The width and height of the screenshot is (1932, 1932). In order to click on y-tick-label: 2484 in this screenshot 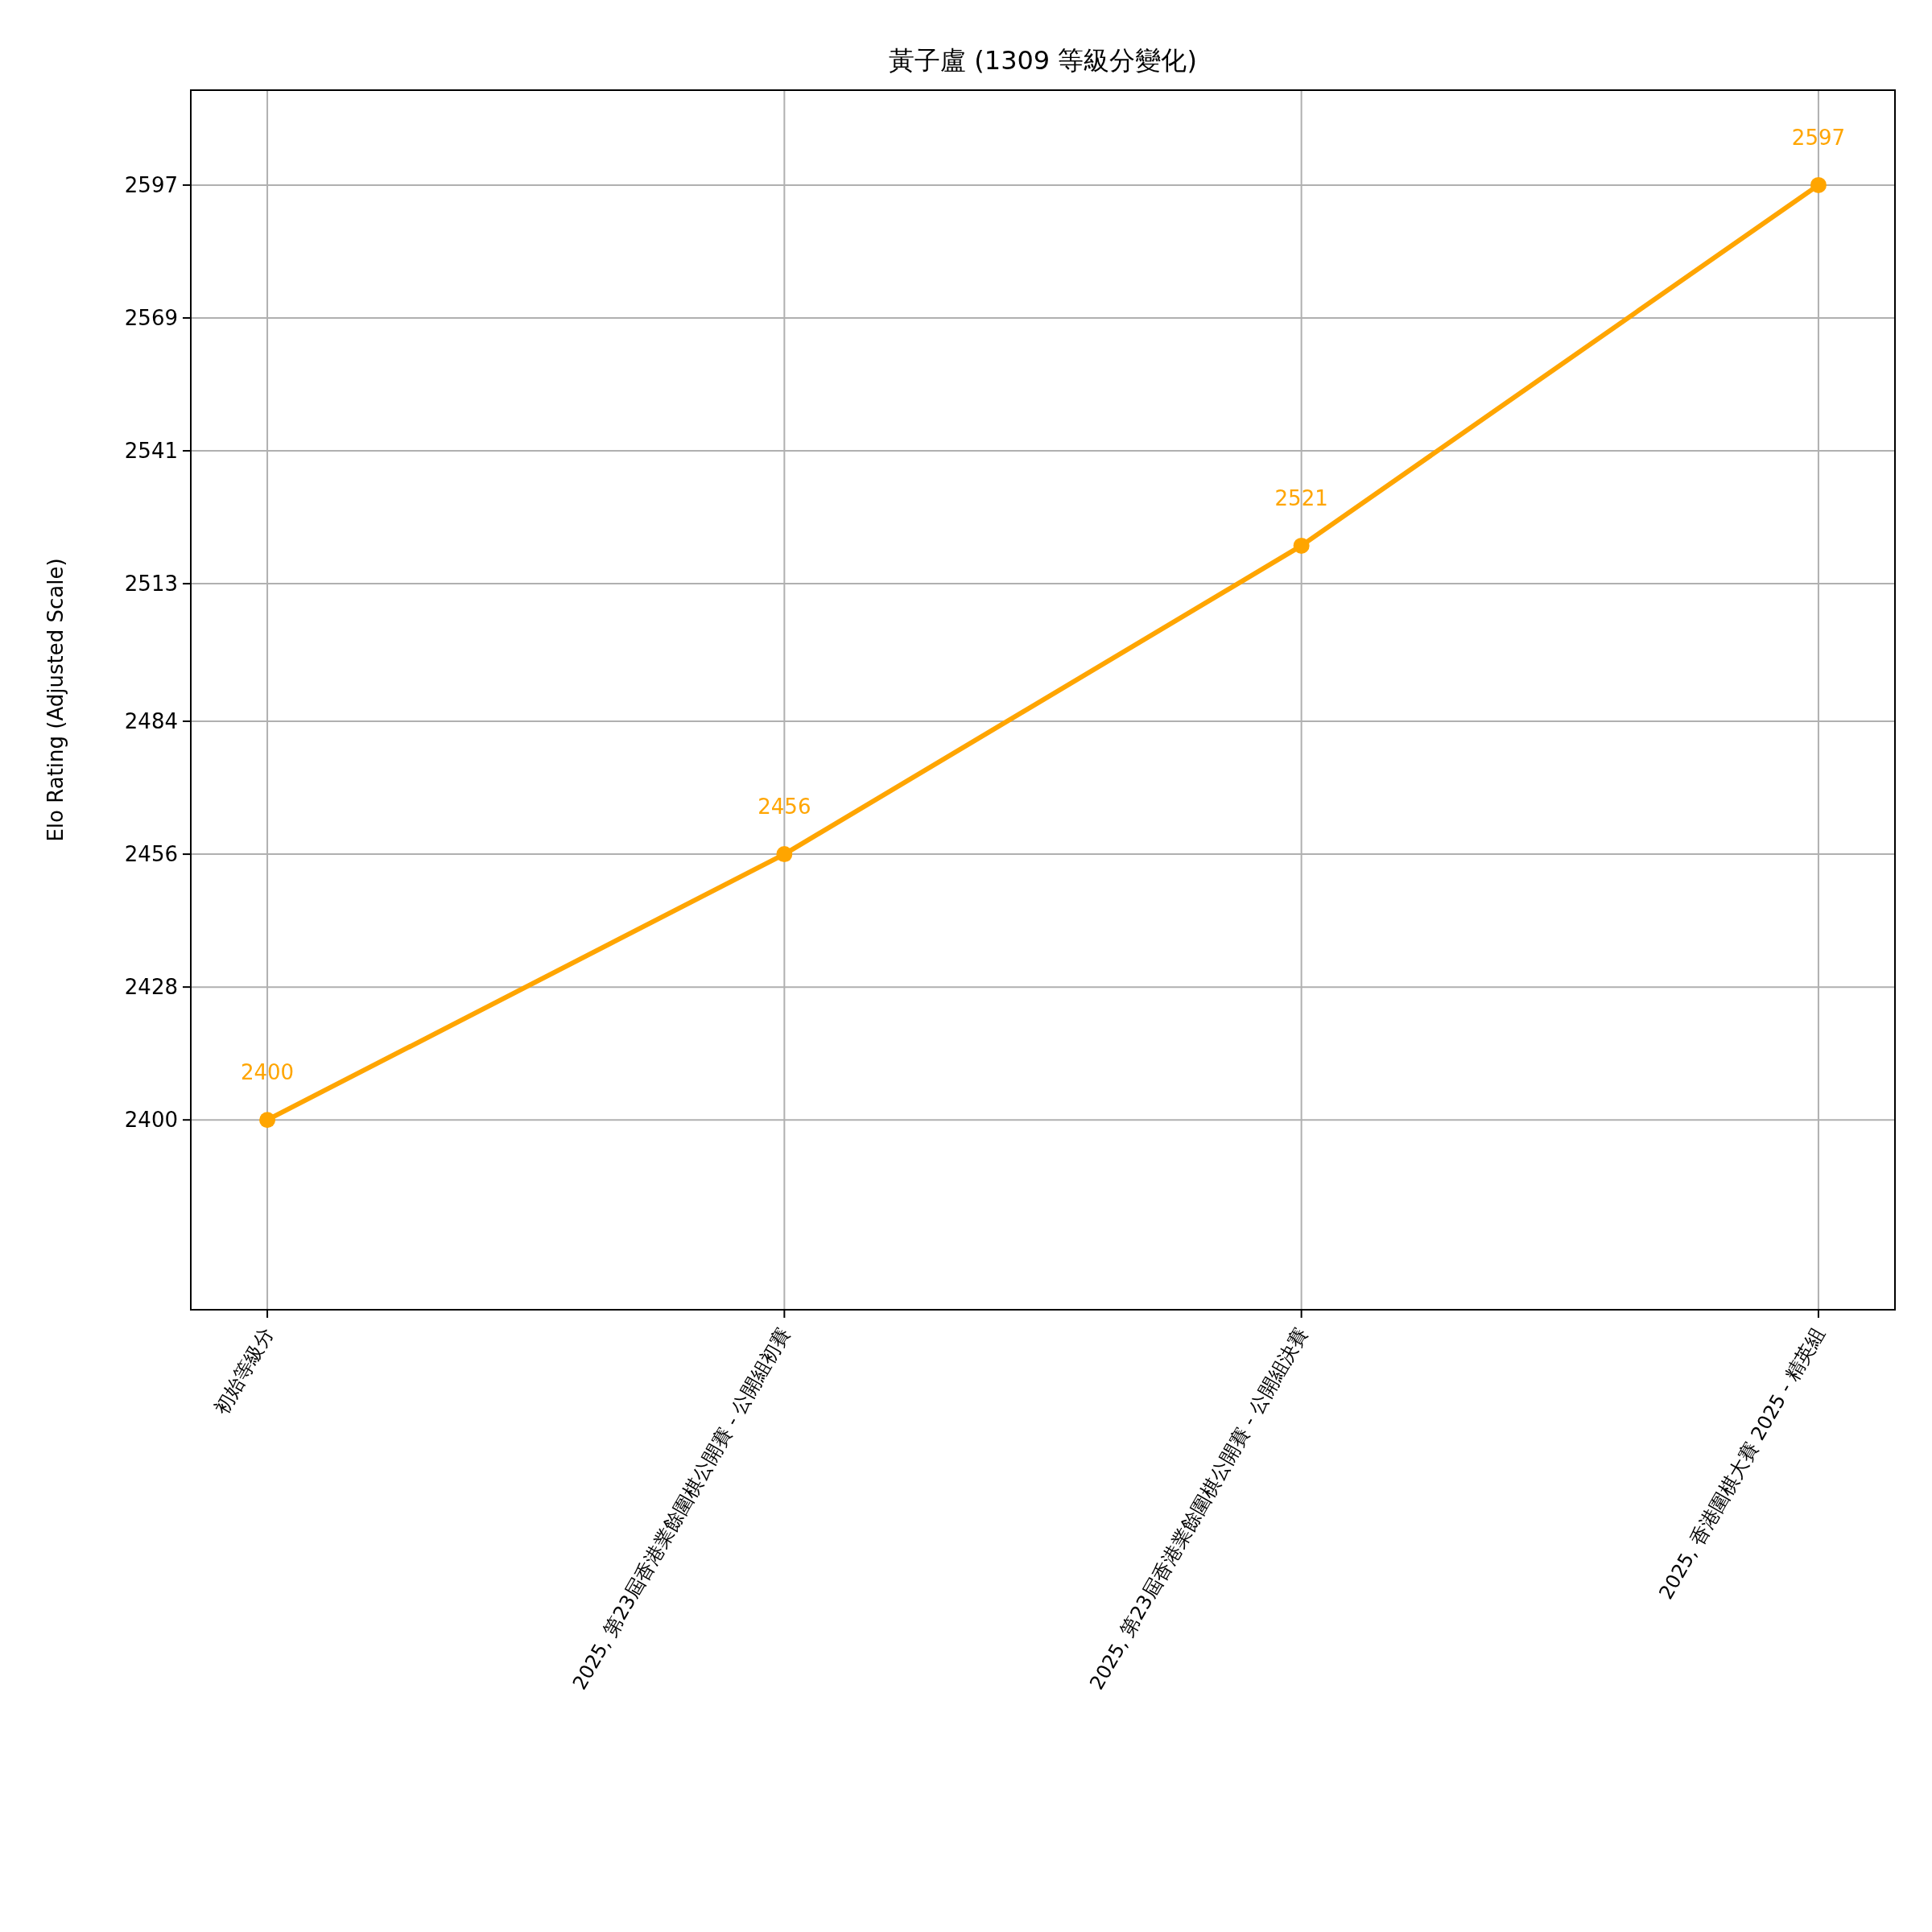, I will do `click(151, 721)`.